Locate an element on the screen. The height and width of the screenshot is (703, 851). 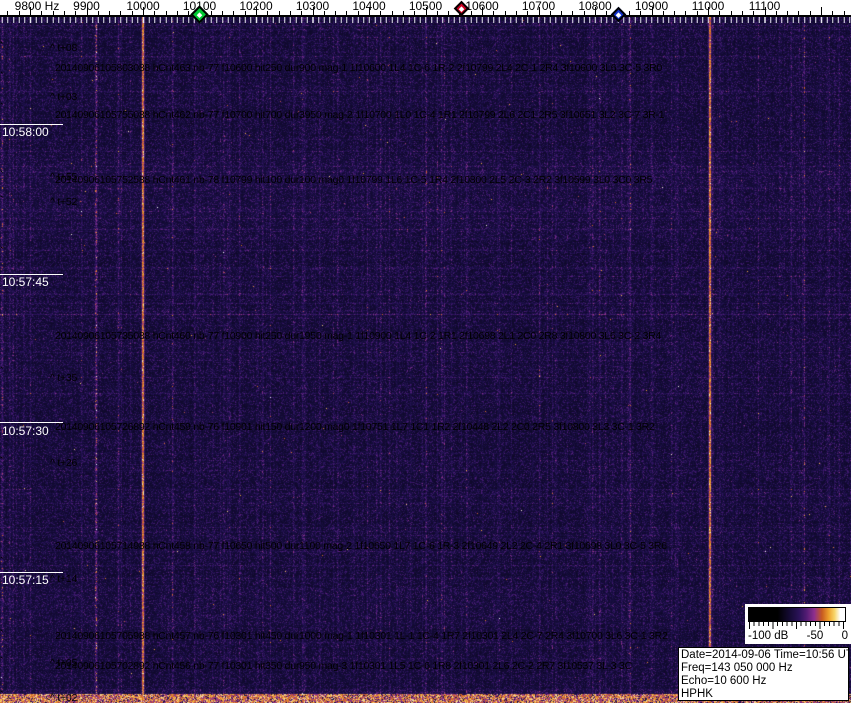
time-label: 10:57:30 is located at coordinates (25, 431).